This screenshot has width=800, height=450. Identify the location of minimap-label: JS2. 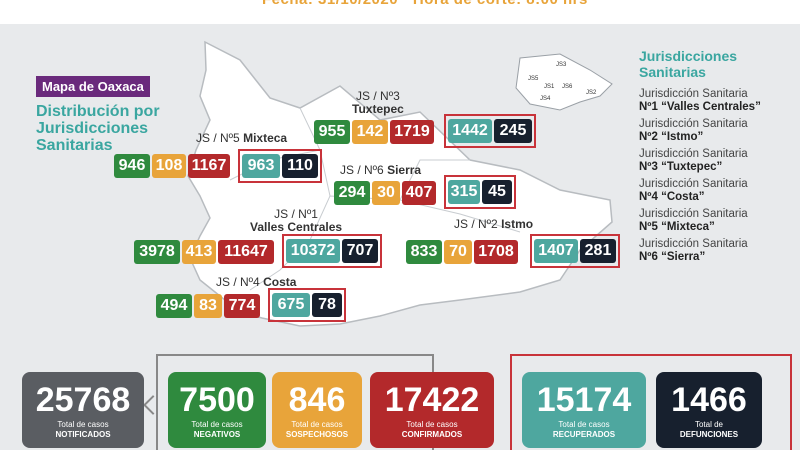
(591, 93).